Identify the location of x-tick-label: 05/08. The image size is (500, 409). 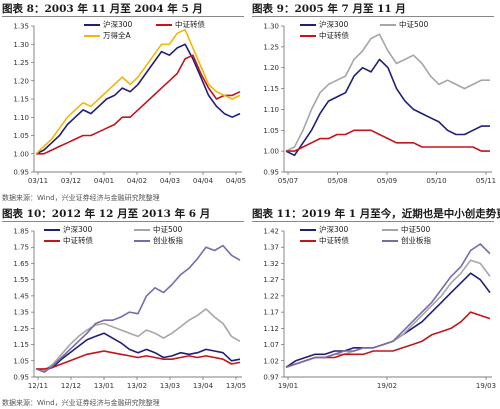
(337, 181).